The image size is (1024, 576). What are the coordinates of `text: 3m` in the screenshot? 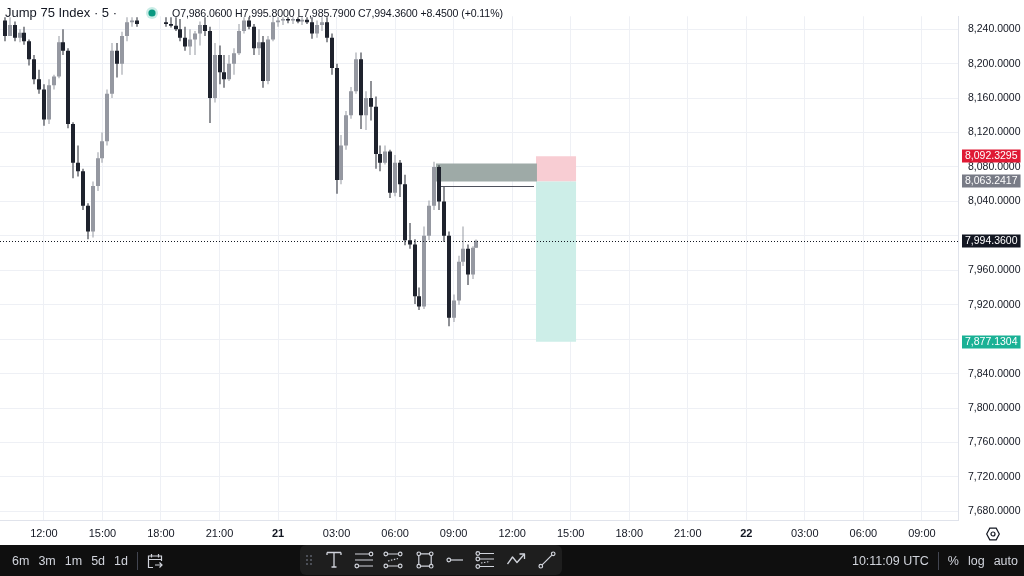 It's located at (47, 560).